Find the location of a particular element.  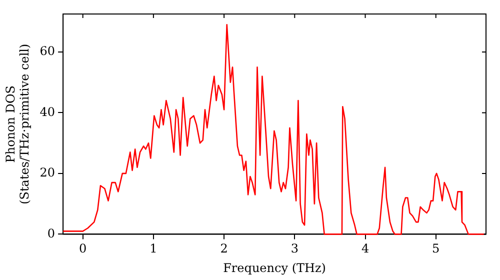

y-axis-title: Phonon DOS (States/THz·primitive cell) is located at coordinates (17, 124).